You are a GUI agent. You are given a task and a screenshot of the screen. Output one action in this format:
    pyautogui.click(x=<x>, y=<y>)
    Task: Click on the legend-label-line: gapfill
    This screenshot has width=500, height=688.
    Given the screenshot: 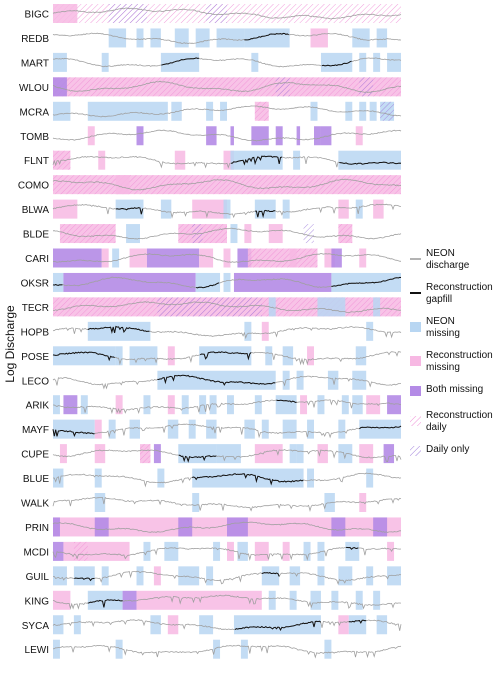 What is the action you would take?
    pyautogui.click(x=439, y=299)
    